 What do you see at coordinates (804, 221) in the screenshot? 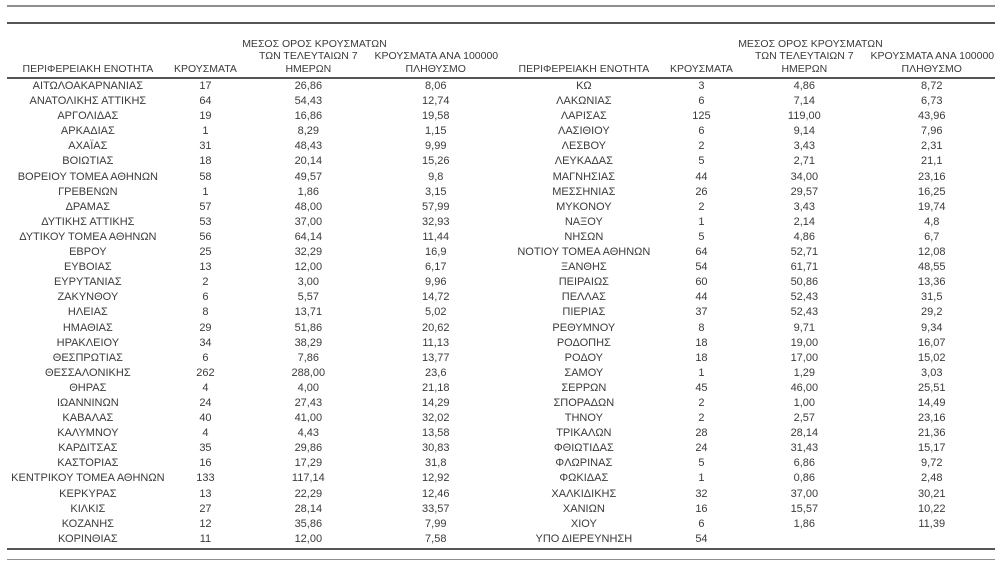
I see `avg7-cell: 2,14` at bounding box center [804, 221].